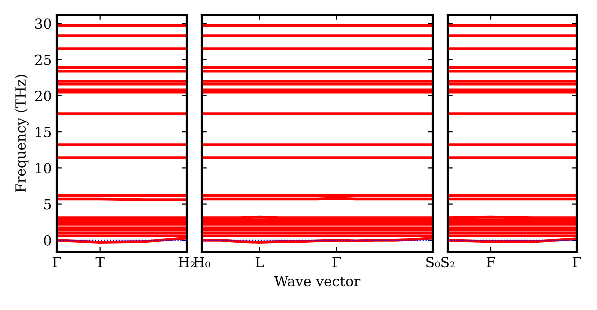 This screenshot has width=597, height=310. I want to click on x-tick-label: T, so click(100, 262).